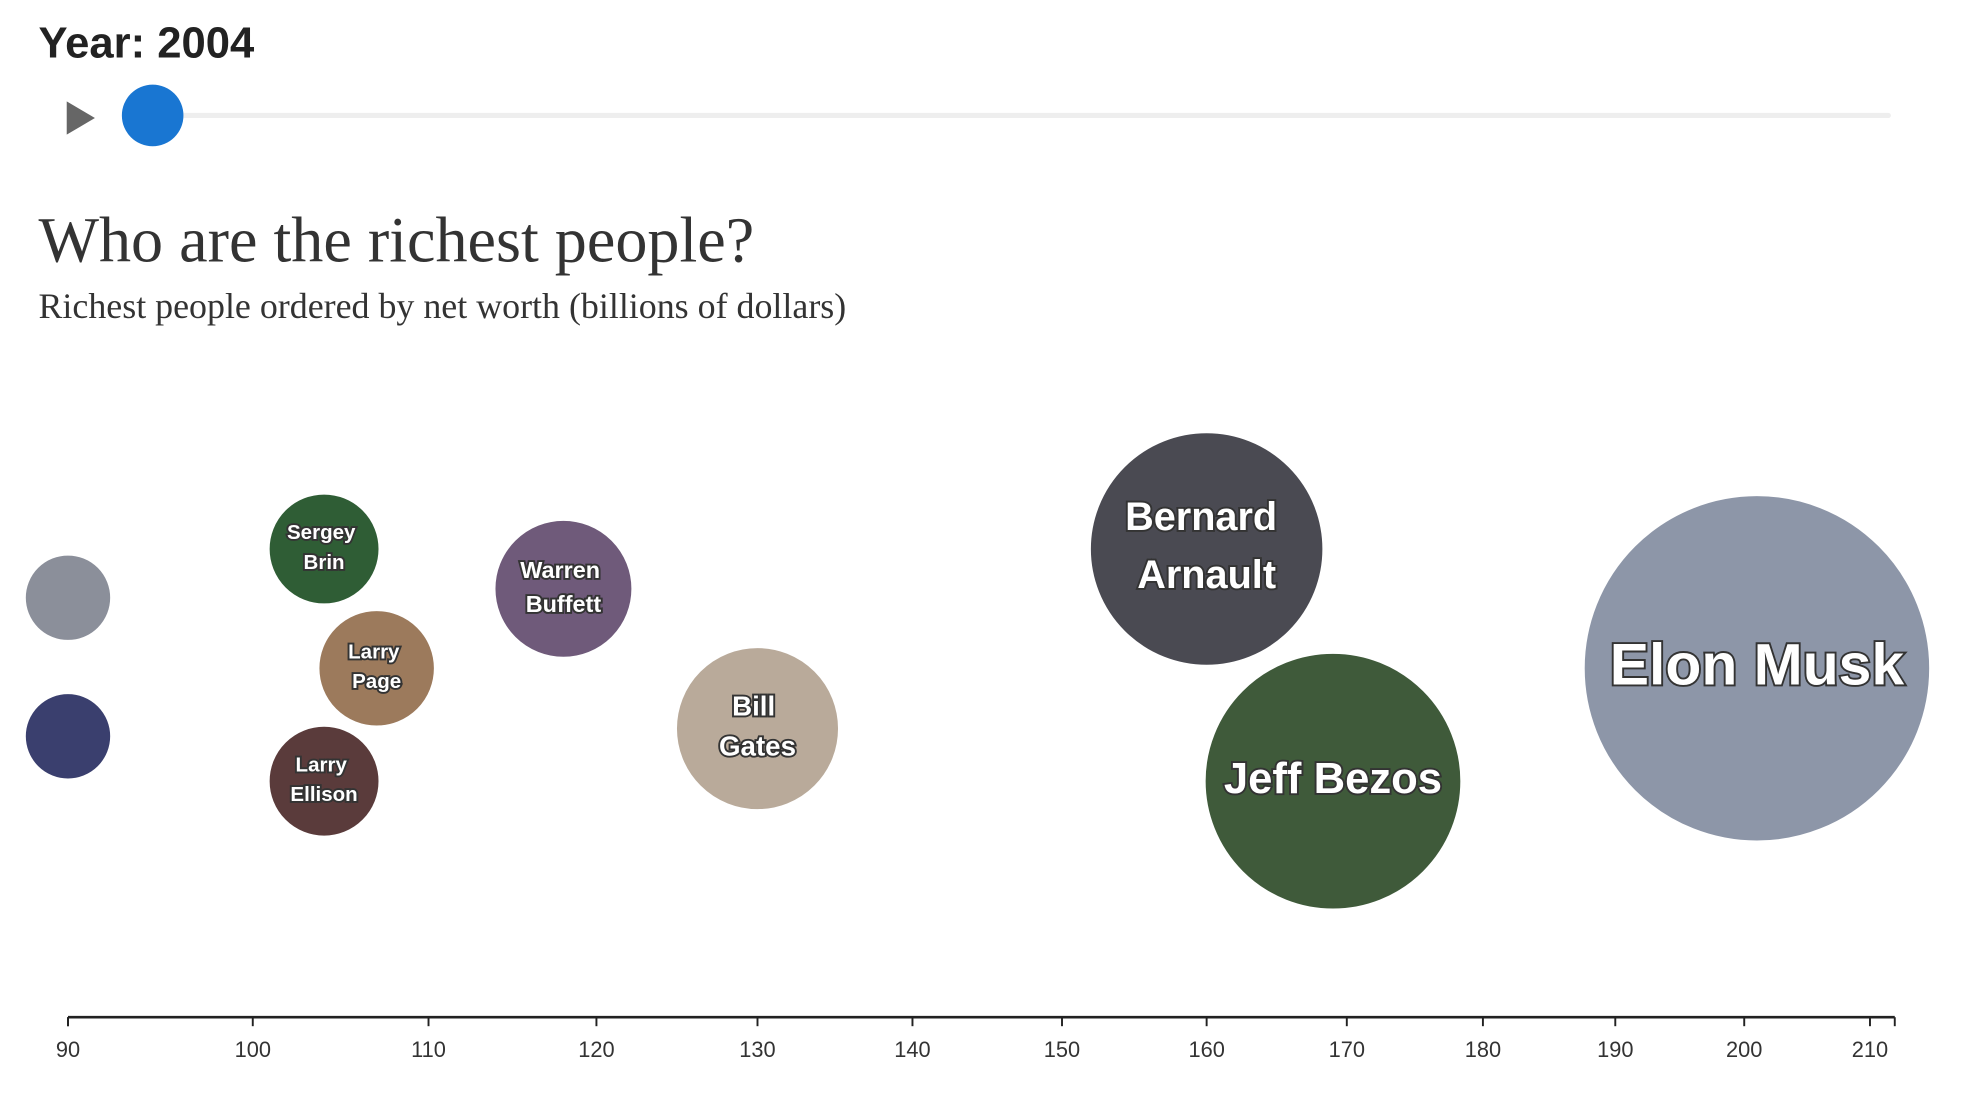 The width and height of the screenshot is (1982, 1107). I want to click on x-tick-label: 190, so click(1615, 1049).